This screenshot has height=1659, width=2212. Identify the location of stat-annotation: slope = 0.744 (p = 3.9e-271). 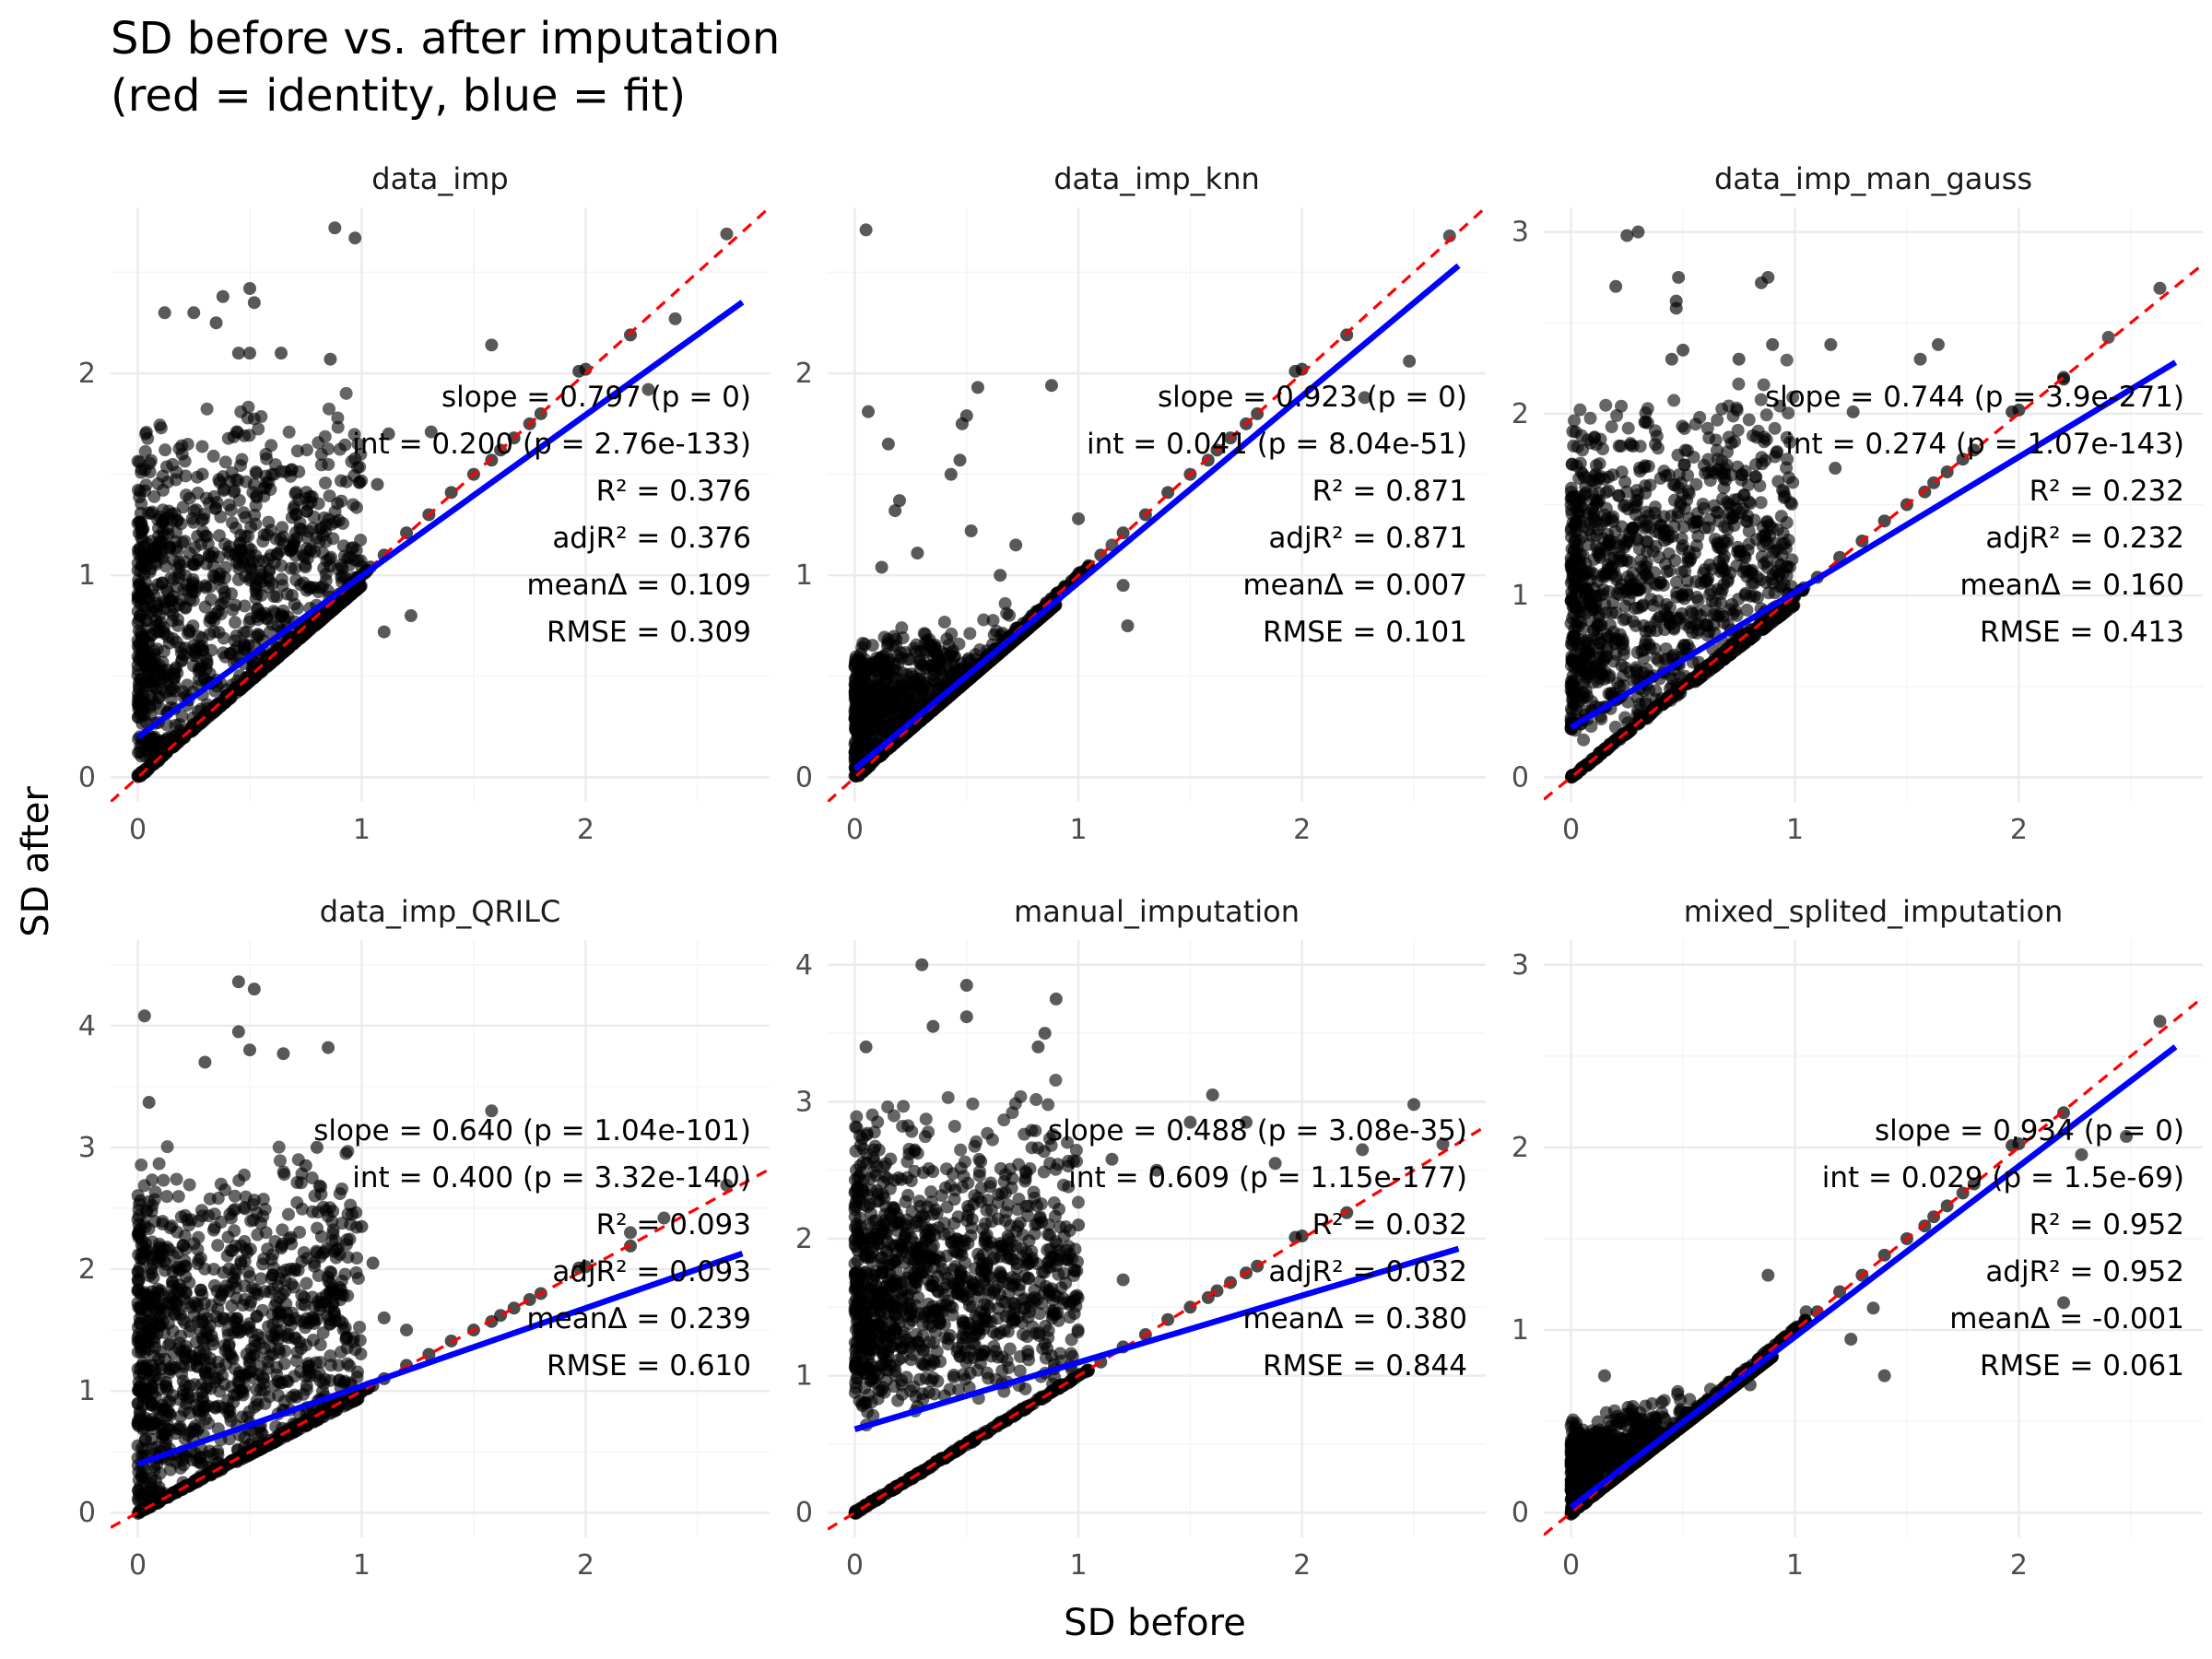
(1974, 397).